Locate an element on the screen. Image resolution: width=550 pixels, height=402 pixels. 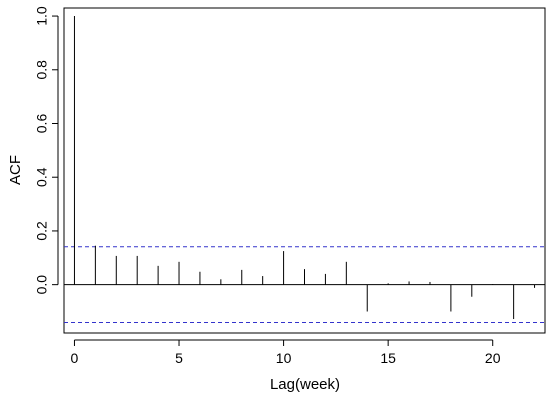
y-tick-label: 0.6 is located at coordinates (42, 124).